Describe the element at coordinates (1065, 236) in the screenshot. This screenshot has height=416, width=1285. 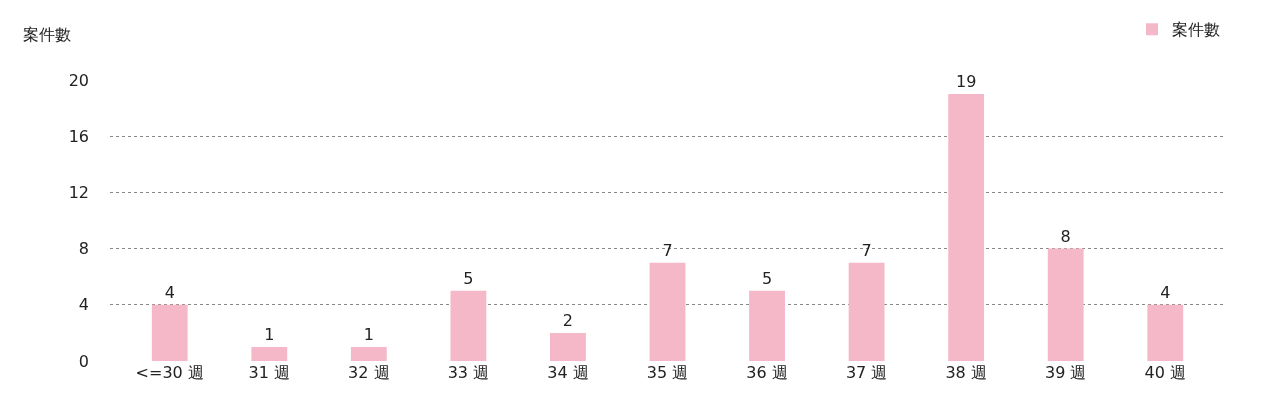
I see `data-label: 8` at that location.